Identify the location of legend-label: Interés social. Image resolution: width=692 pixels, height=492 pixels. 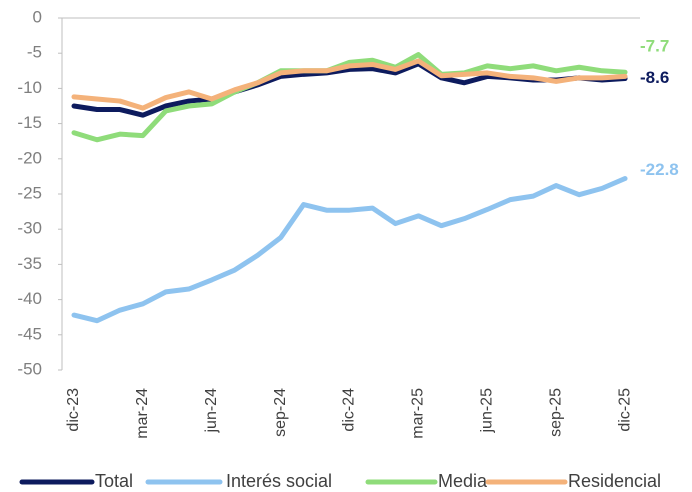
(279, 481).